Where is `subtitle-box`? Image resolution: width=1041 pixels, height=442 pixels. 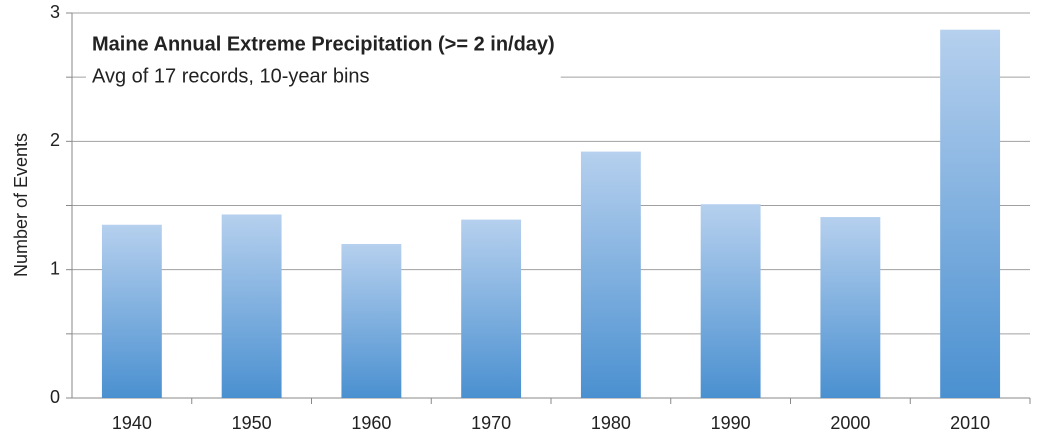
subtitle-box is located at coordinates (233, 77).